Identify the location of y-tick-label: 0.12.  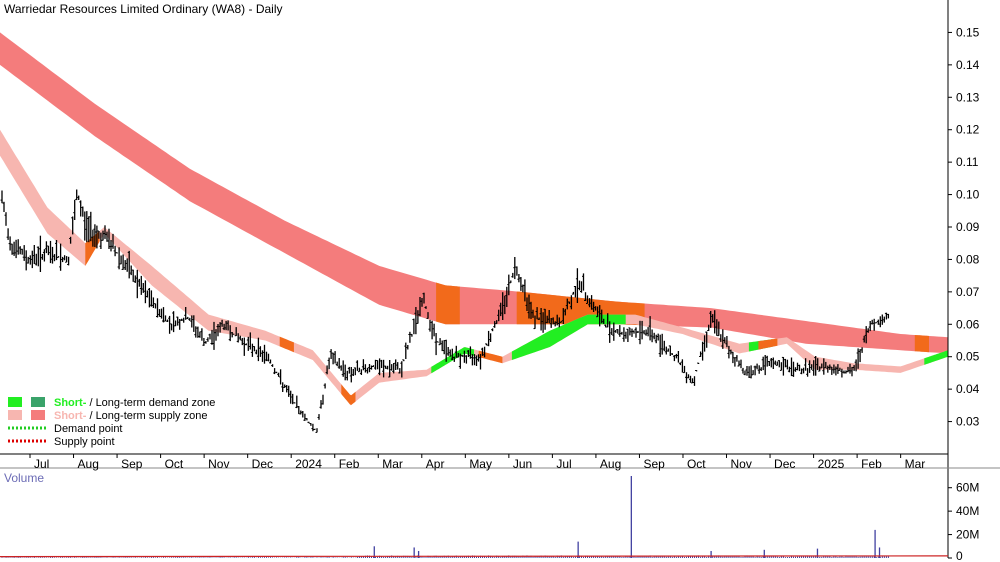
(968, 130).